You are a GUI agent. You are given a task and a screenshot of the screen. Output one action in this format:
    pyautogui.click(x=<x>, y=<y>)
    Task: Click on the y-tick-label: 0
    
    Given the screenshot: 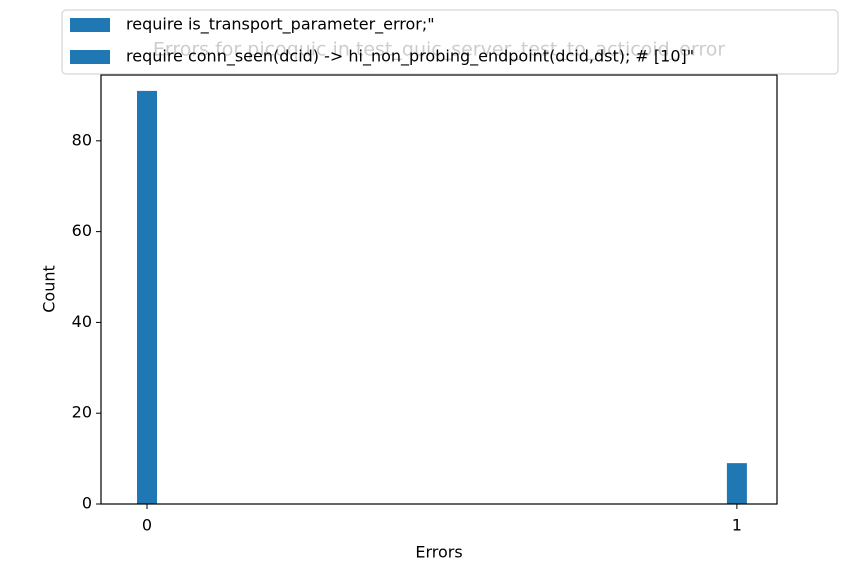 What is the action you would take?
    pyautogui.click(x=87, y=503)
    